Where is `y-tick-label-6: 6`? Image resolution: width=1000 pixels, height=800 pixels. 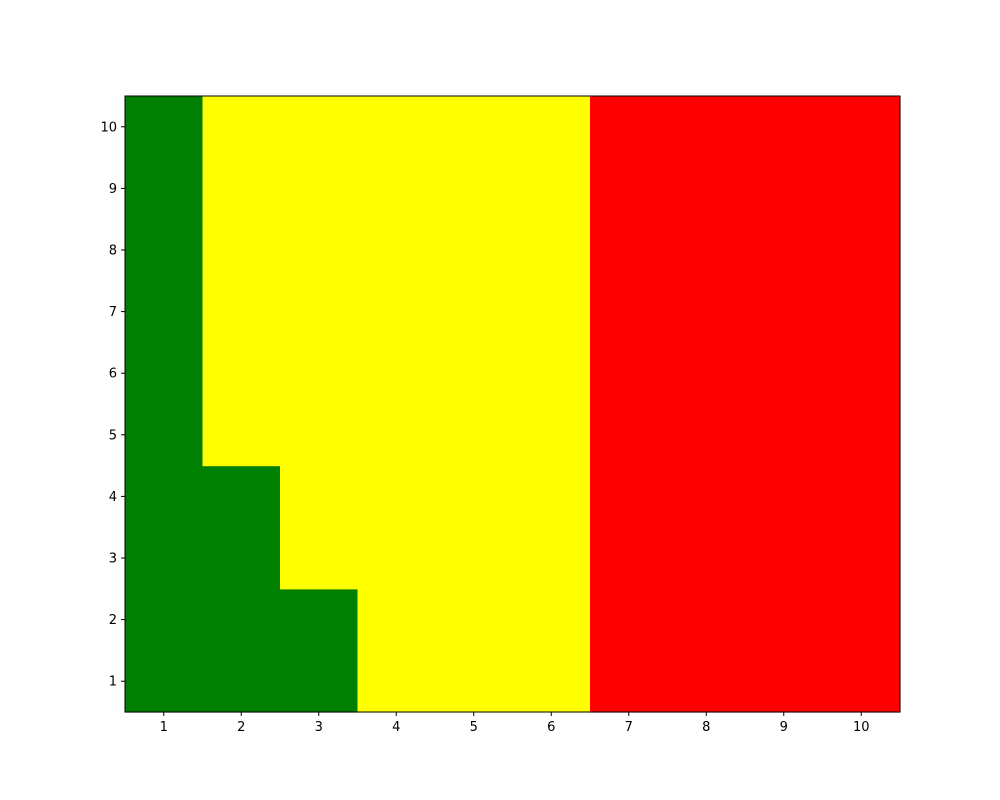 y-tick-label-6: 6 is located at coordinates (113, 374).